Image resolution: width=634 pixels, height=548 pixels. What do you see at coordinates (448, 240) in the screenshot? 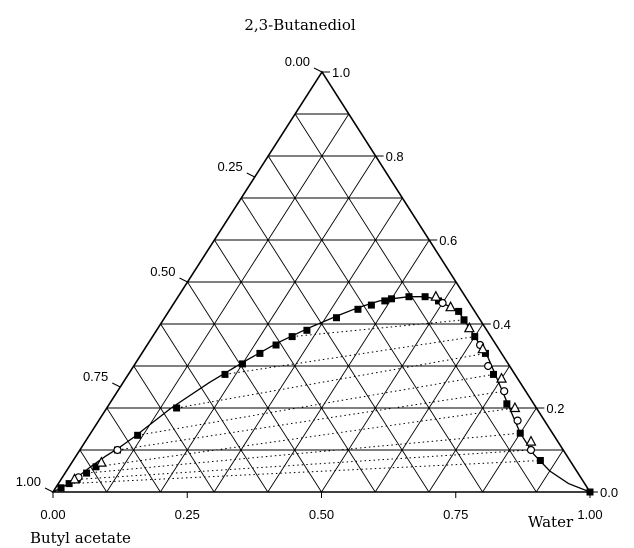
I see `right-tick-label: 0.6` at bounding box center [448, 240].